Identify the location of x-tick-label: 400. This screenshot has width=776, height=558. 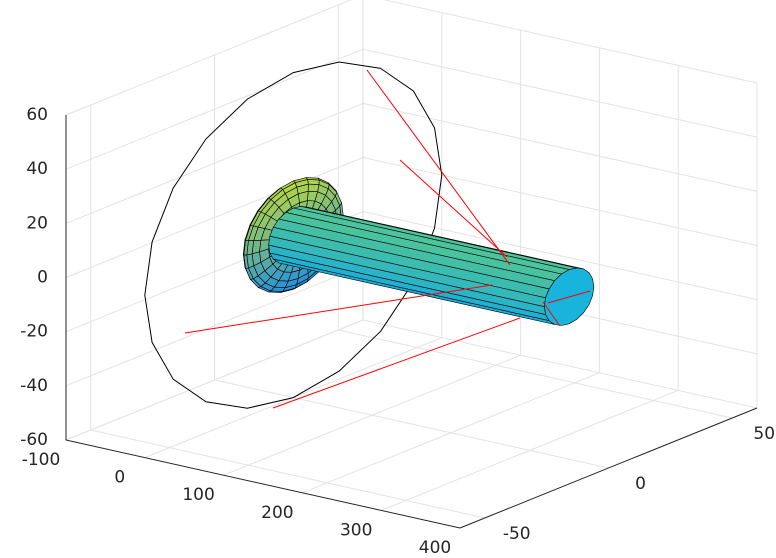
(435, 548).